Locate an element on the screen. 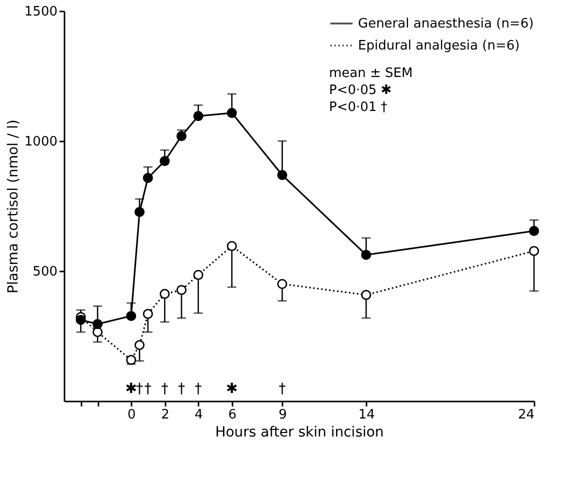 The width and height of the screenshot is (574, 479). x-tick-label: 14 is located at coordinates (366, 415).